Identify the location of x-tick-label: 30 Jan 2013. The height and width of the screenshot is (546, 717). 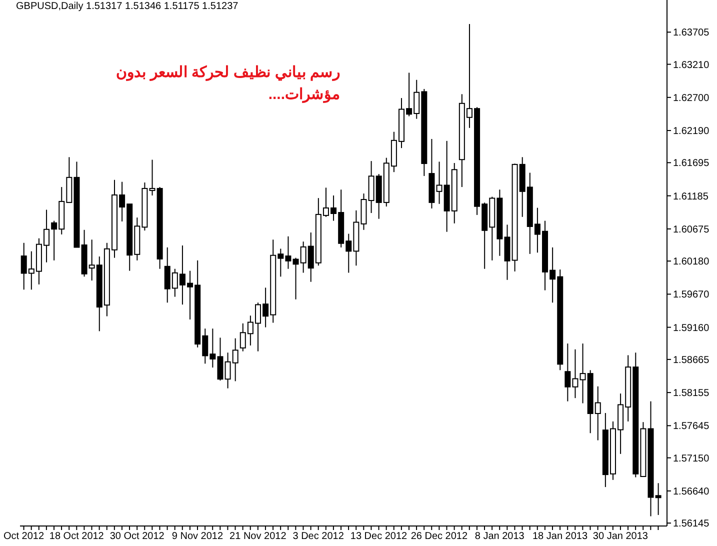
(620, 536).